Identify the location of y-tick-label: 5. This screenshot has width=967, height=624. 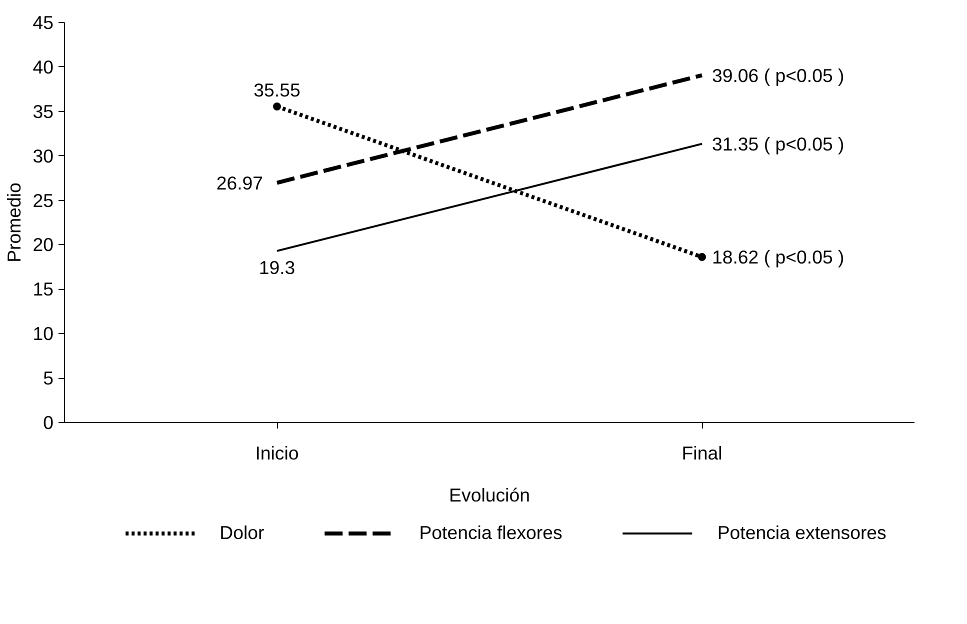
(48, 378).